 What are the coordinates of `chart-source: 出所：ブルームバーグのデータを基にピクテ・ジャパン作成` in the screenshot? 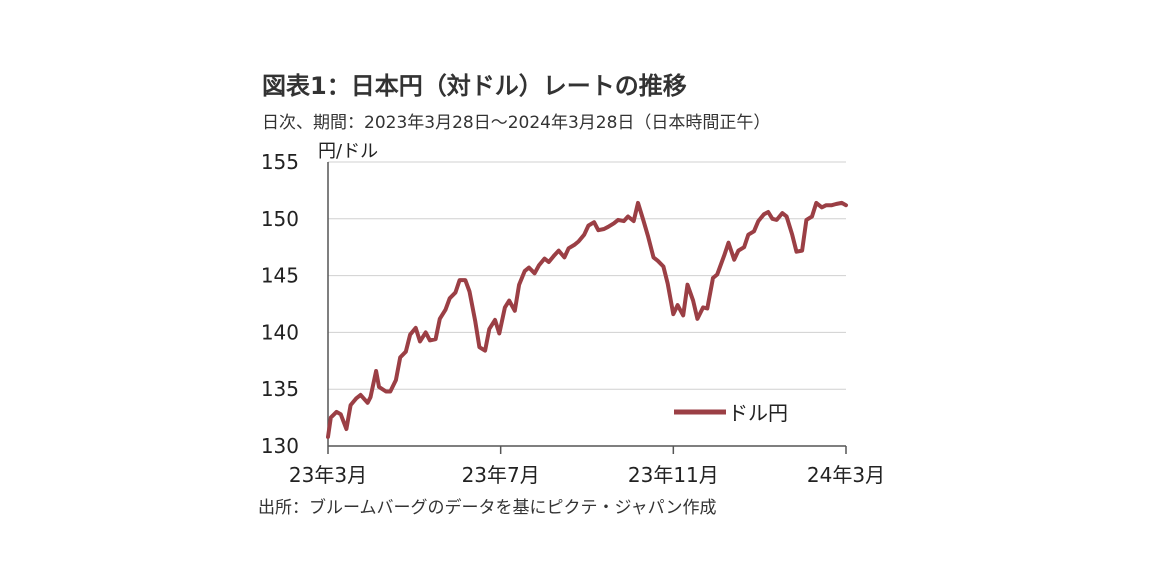 It's located at (487, 508).